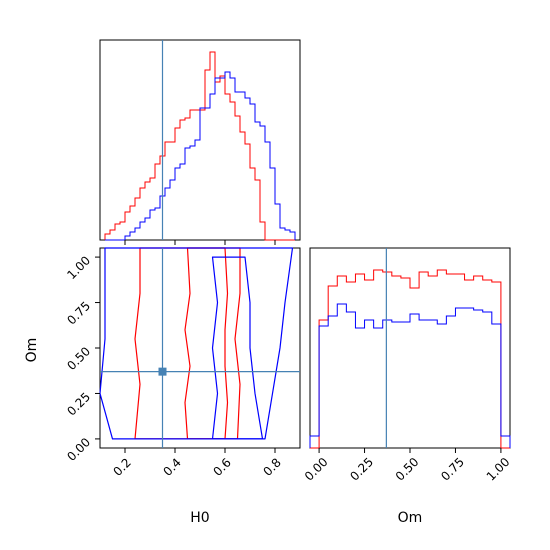  Describe the element at coordinates (78, 358) in the screenshot. I see `contour-ytick-label-2: 0.50` at that location.